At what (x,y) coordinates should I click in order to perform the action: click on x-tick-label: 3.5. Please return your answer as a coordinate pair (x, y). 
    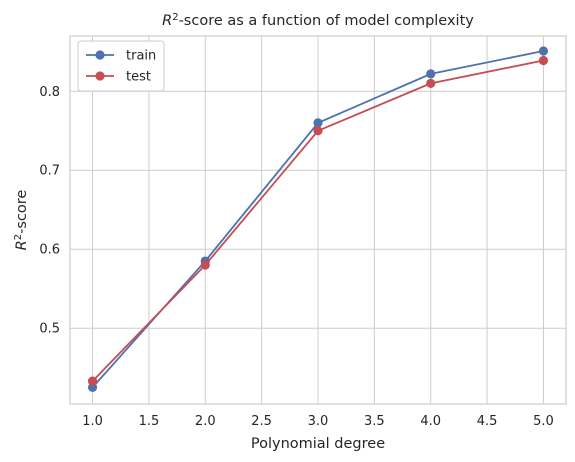
    Looking at the image, I should click on (374, 421).